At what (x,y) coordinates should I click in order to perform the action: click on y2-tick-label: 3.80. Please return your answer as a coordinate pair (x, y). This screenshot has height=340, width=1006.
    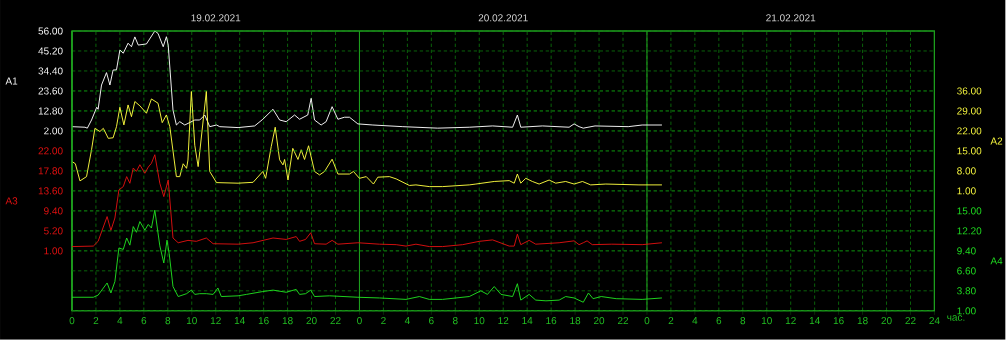
    Looking at the image, I should click on (966, 291).